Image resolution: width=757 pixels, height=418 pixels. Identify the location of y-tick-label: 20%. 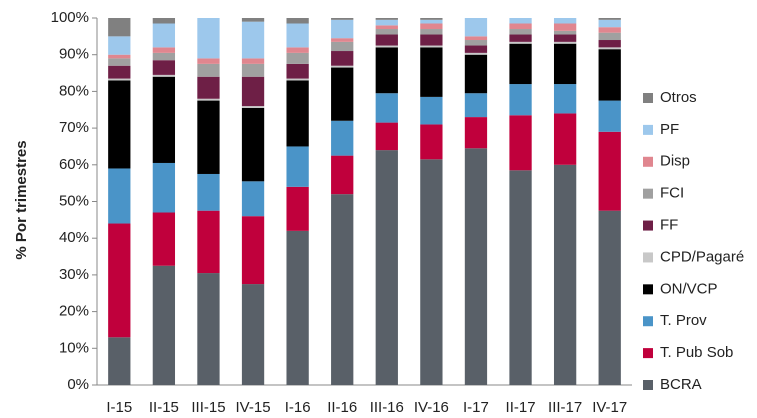
(74, 311).